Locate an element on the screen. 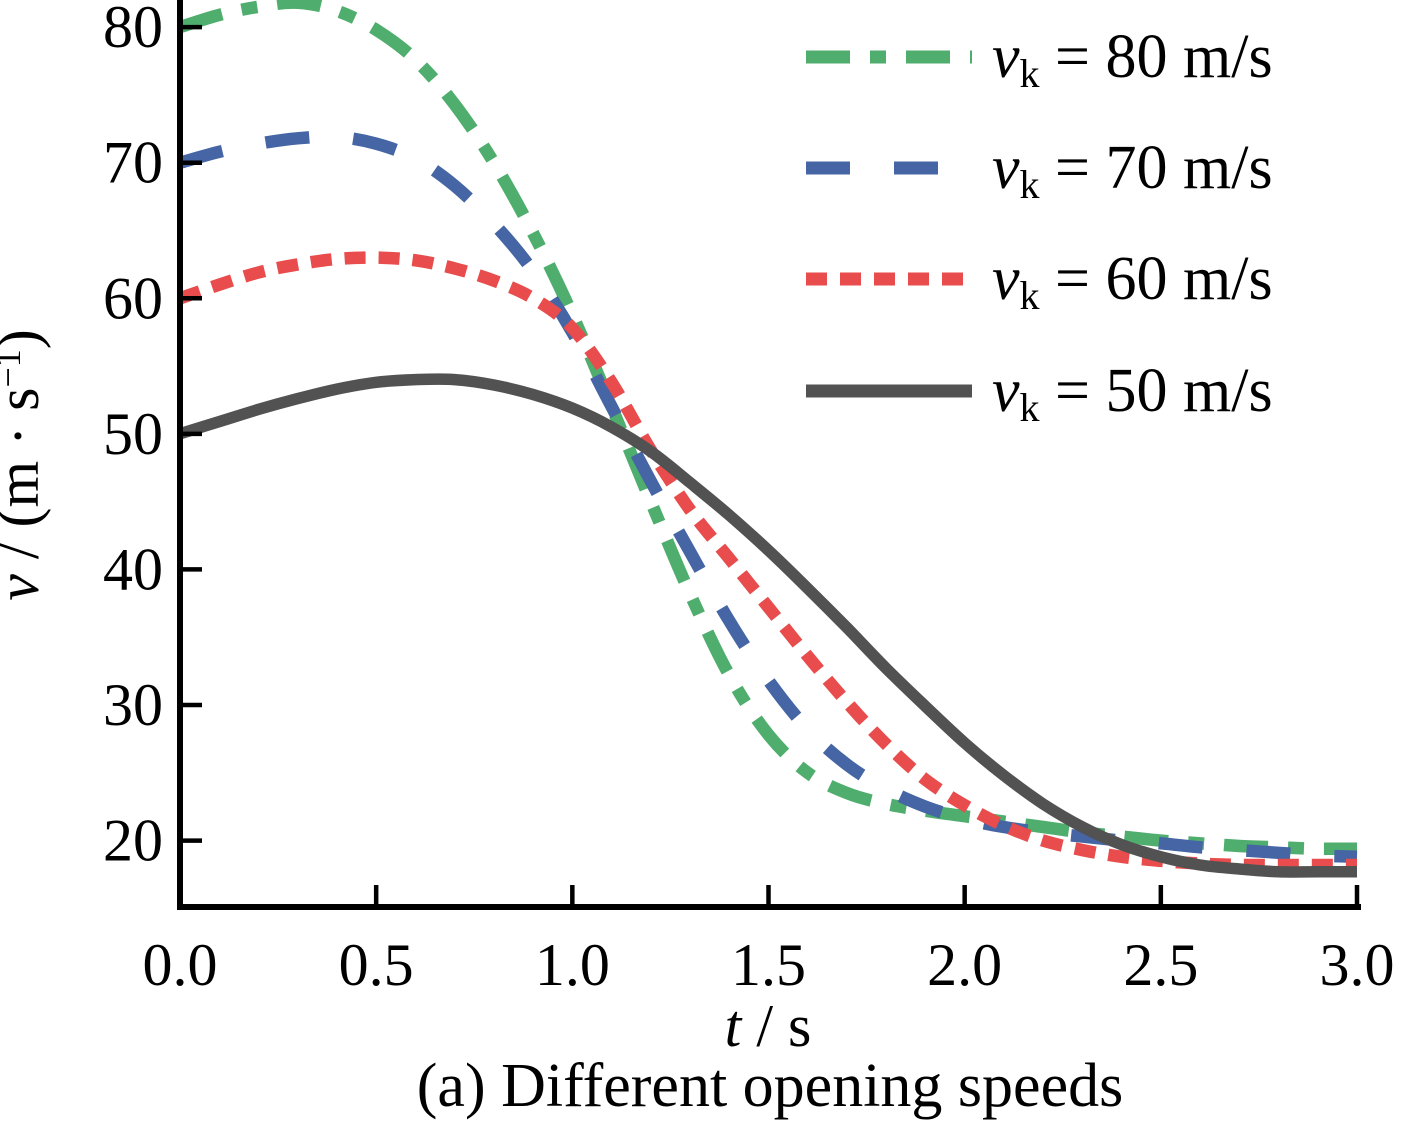 The height and width of the screenshot is (1125, 1401). legend-item-3: vk = 50 m/s is located at coordinates (1039, 393).